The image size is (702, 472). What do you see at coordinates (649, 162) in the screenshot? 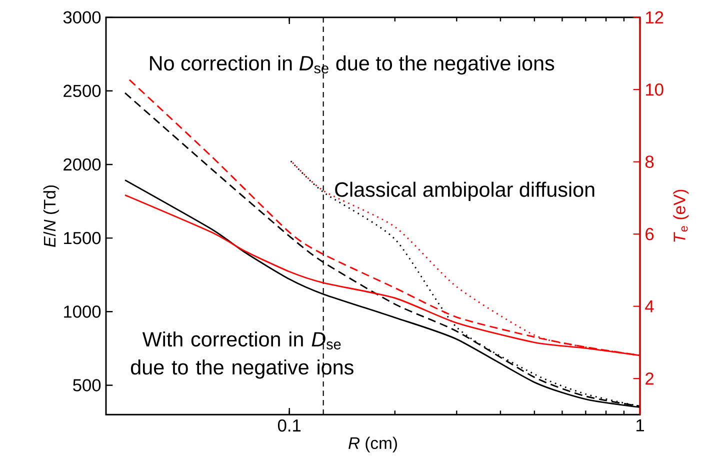
I see `y2-tick-label: 8` at bounding box center [649, 162].